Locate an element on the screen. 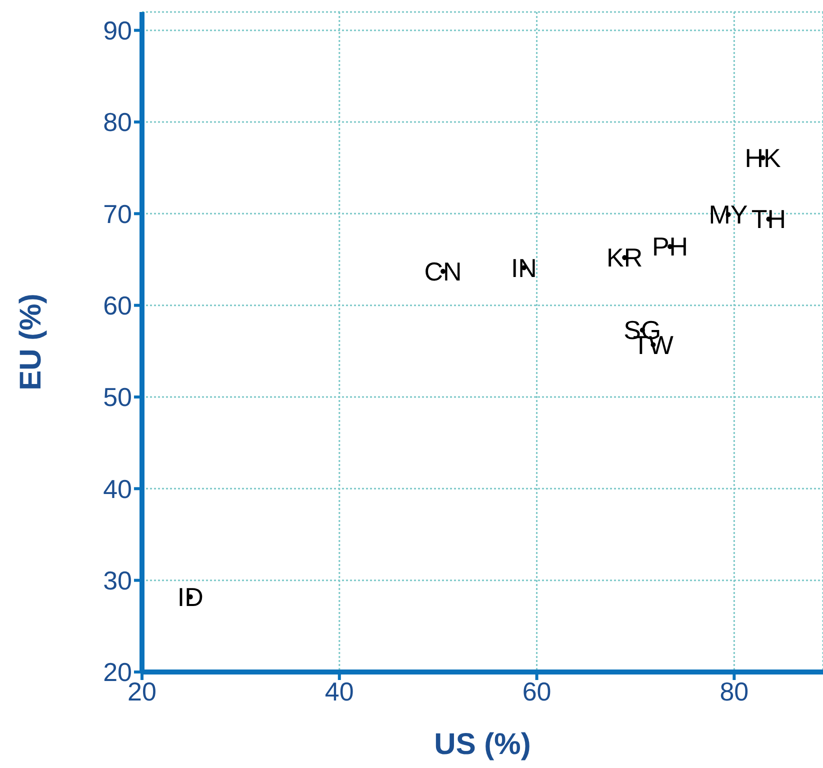  y-tick-label: 60 is located at coordinates (117, 305).